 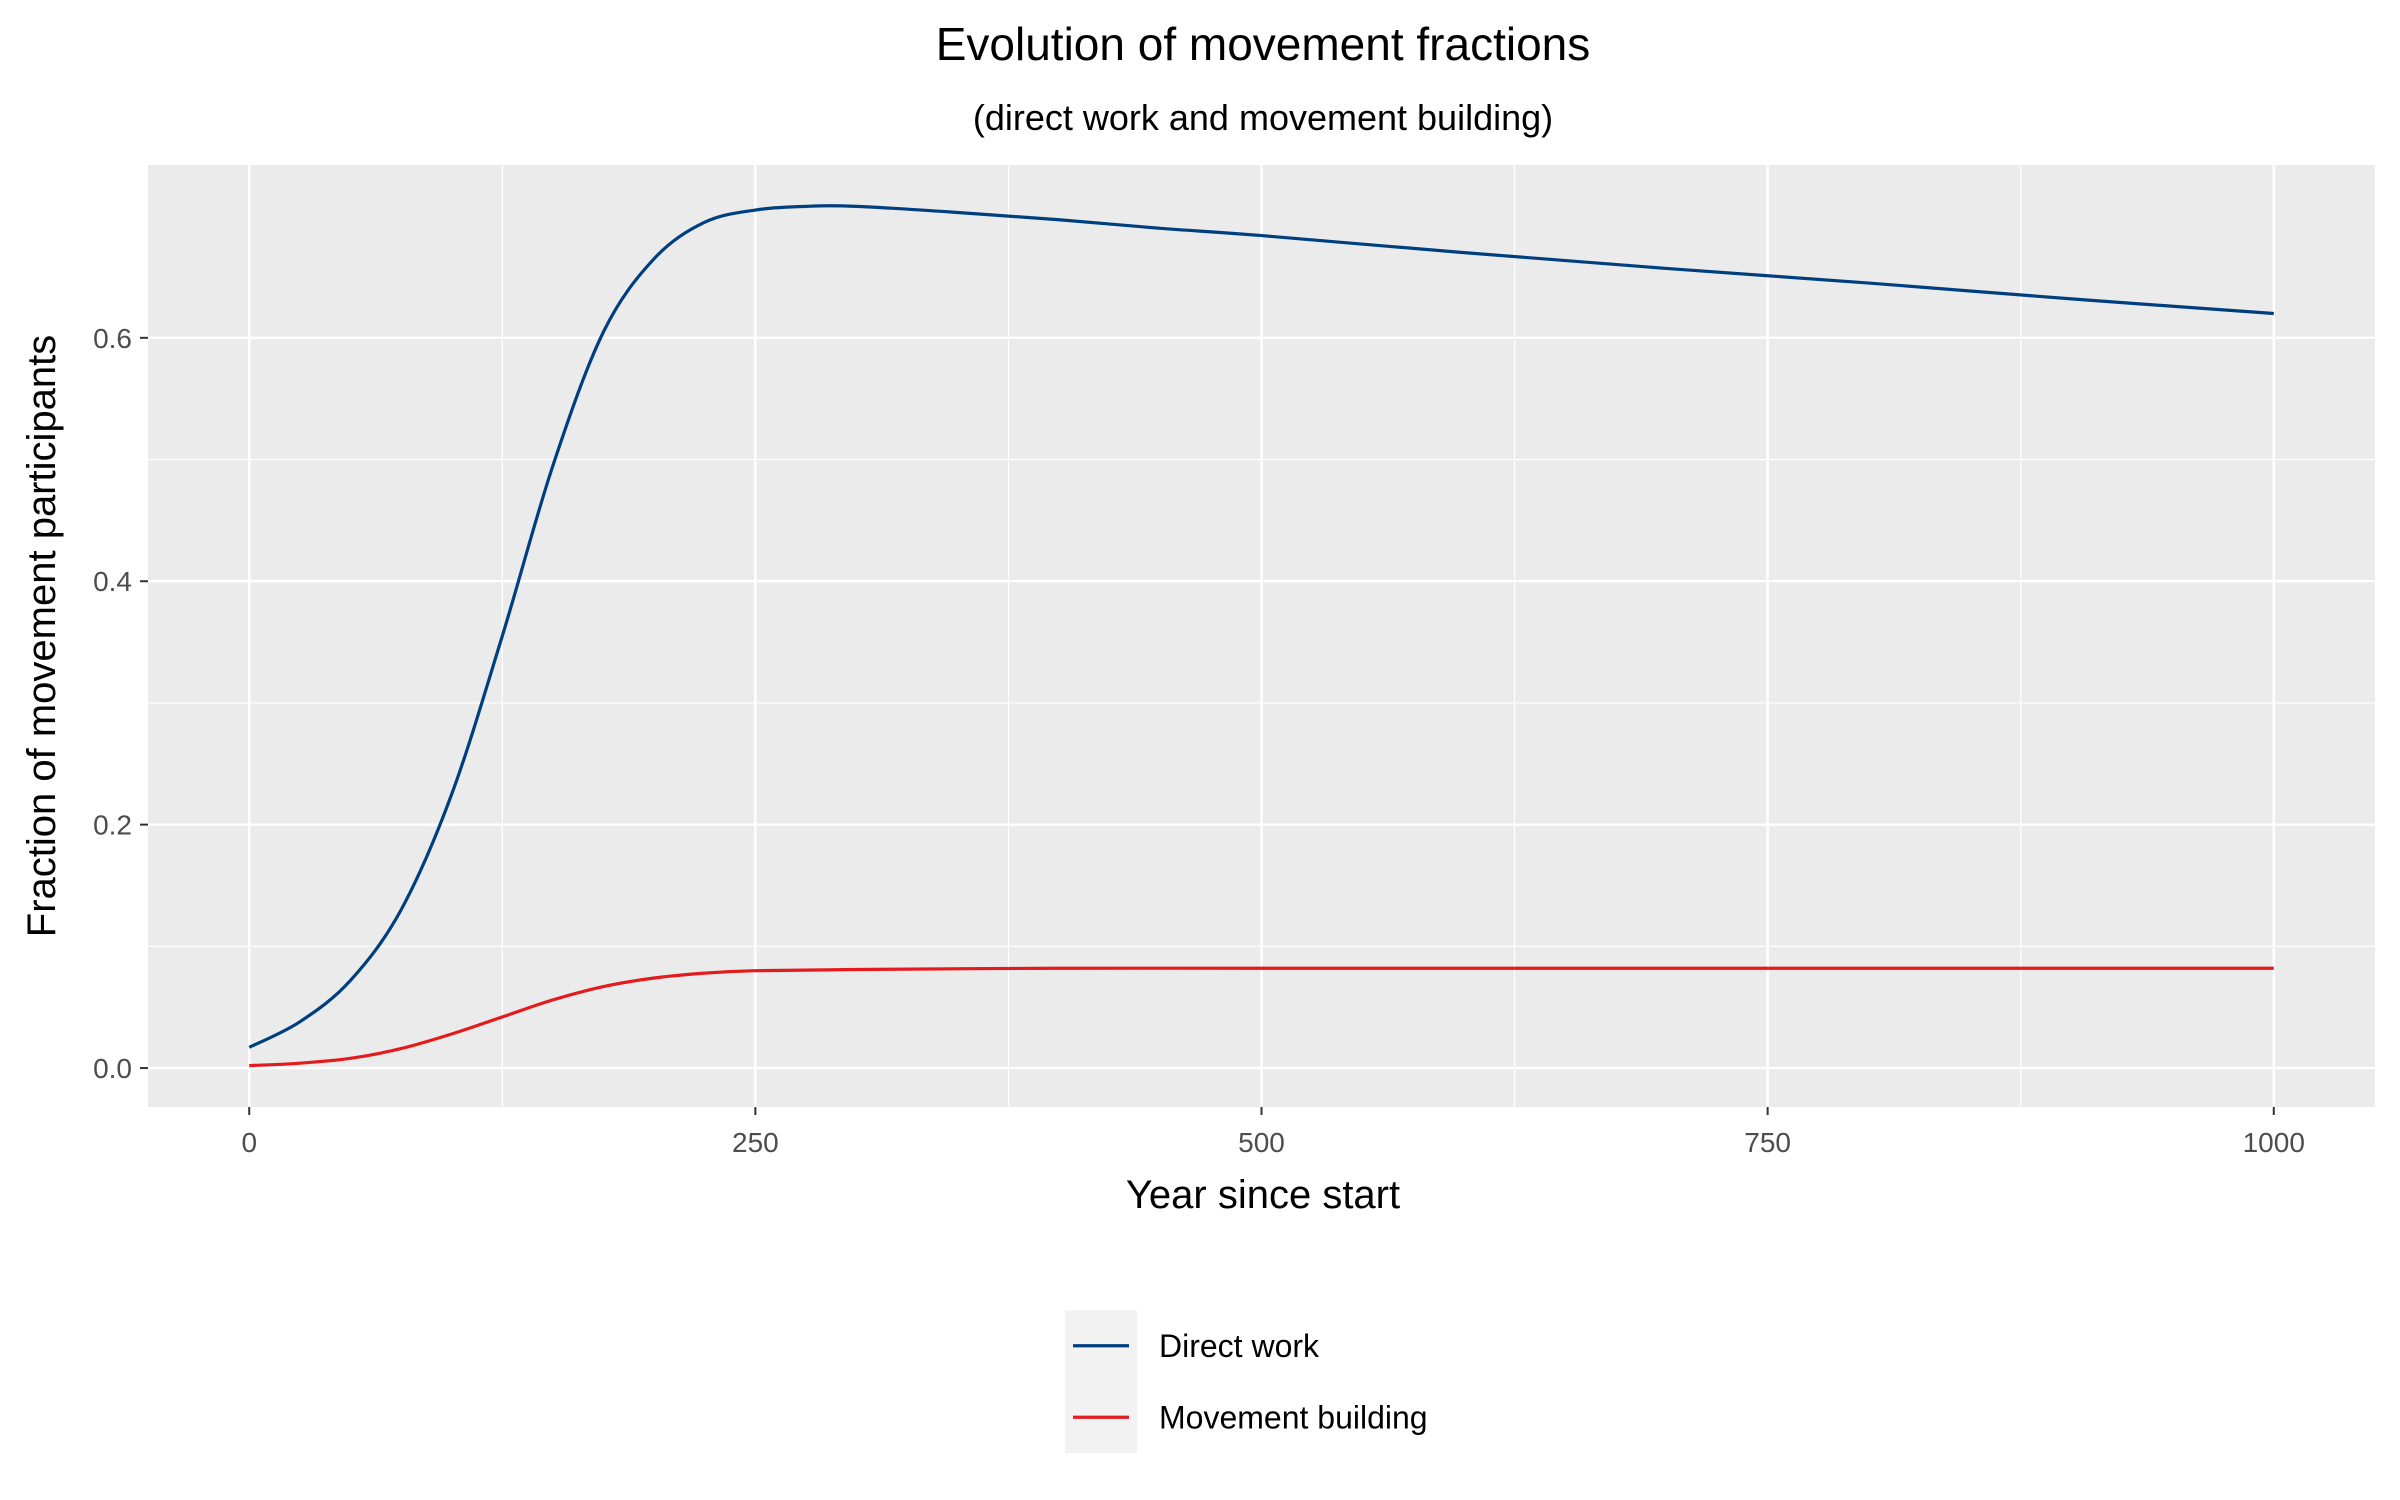 I want to click on y-tick-label: 0.2, so click(x=112, y=825).